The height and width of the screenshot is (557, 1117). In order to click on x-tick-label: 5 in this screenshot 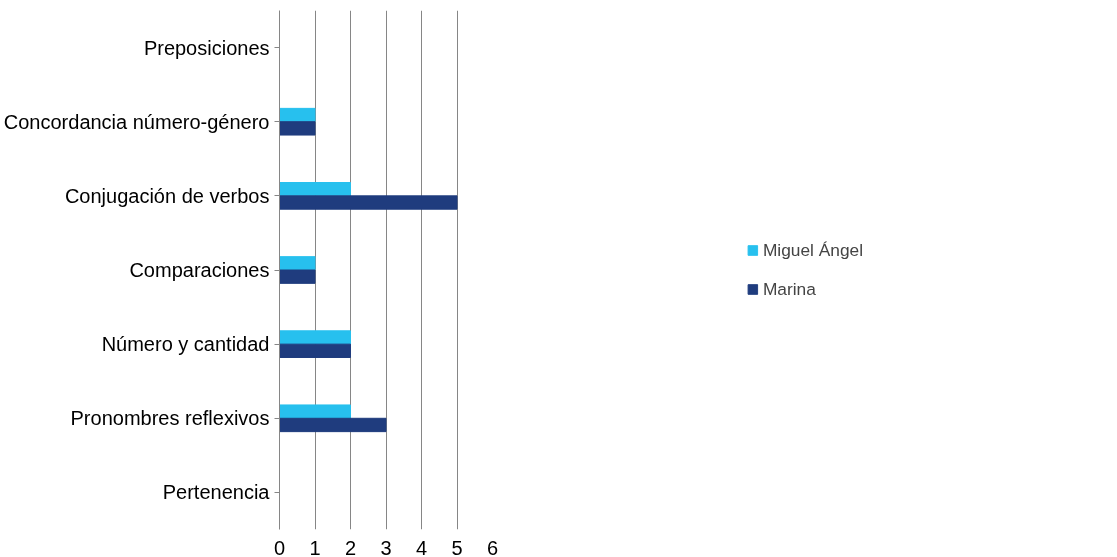, I will do `click(457, 546)`.